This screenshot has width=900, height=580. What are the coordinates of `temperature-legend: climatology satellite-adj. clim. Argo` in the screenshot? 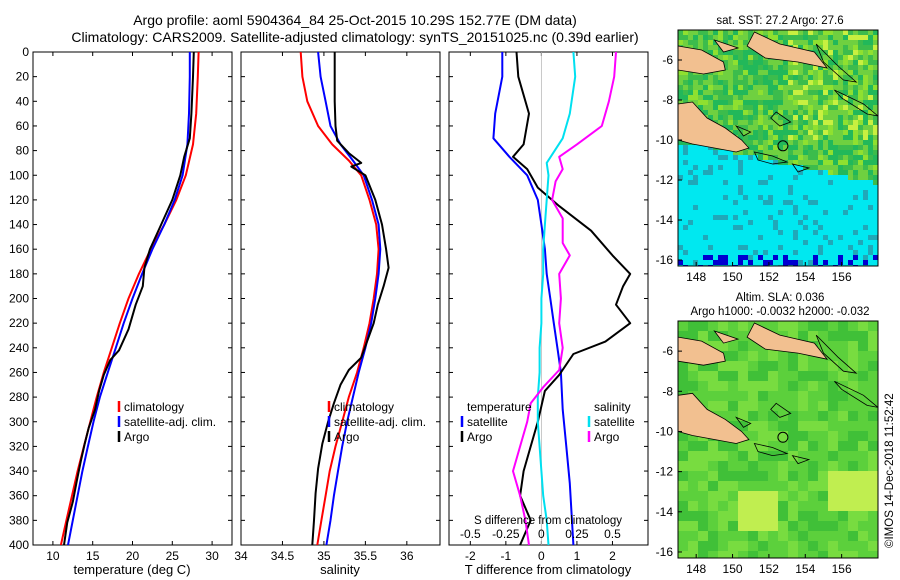 It's located at (166, 422).